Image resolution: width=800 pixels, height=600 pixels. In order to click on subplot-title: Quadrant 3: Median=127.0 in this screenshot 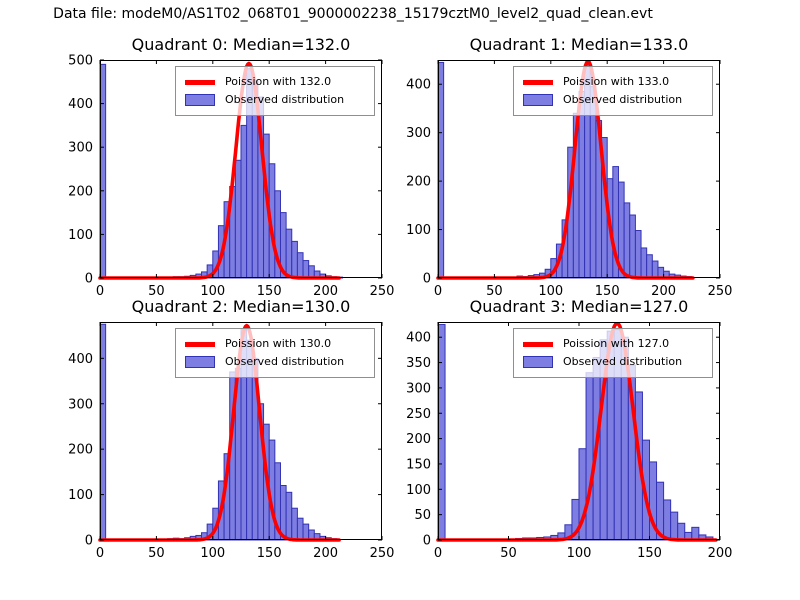, I will do `click(579, 306)`.